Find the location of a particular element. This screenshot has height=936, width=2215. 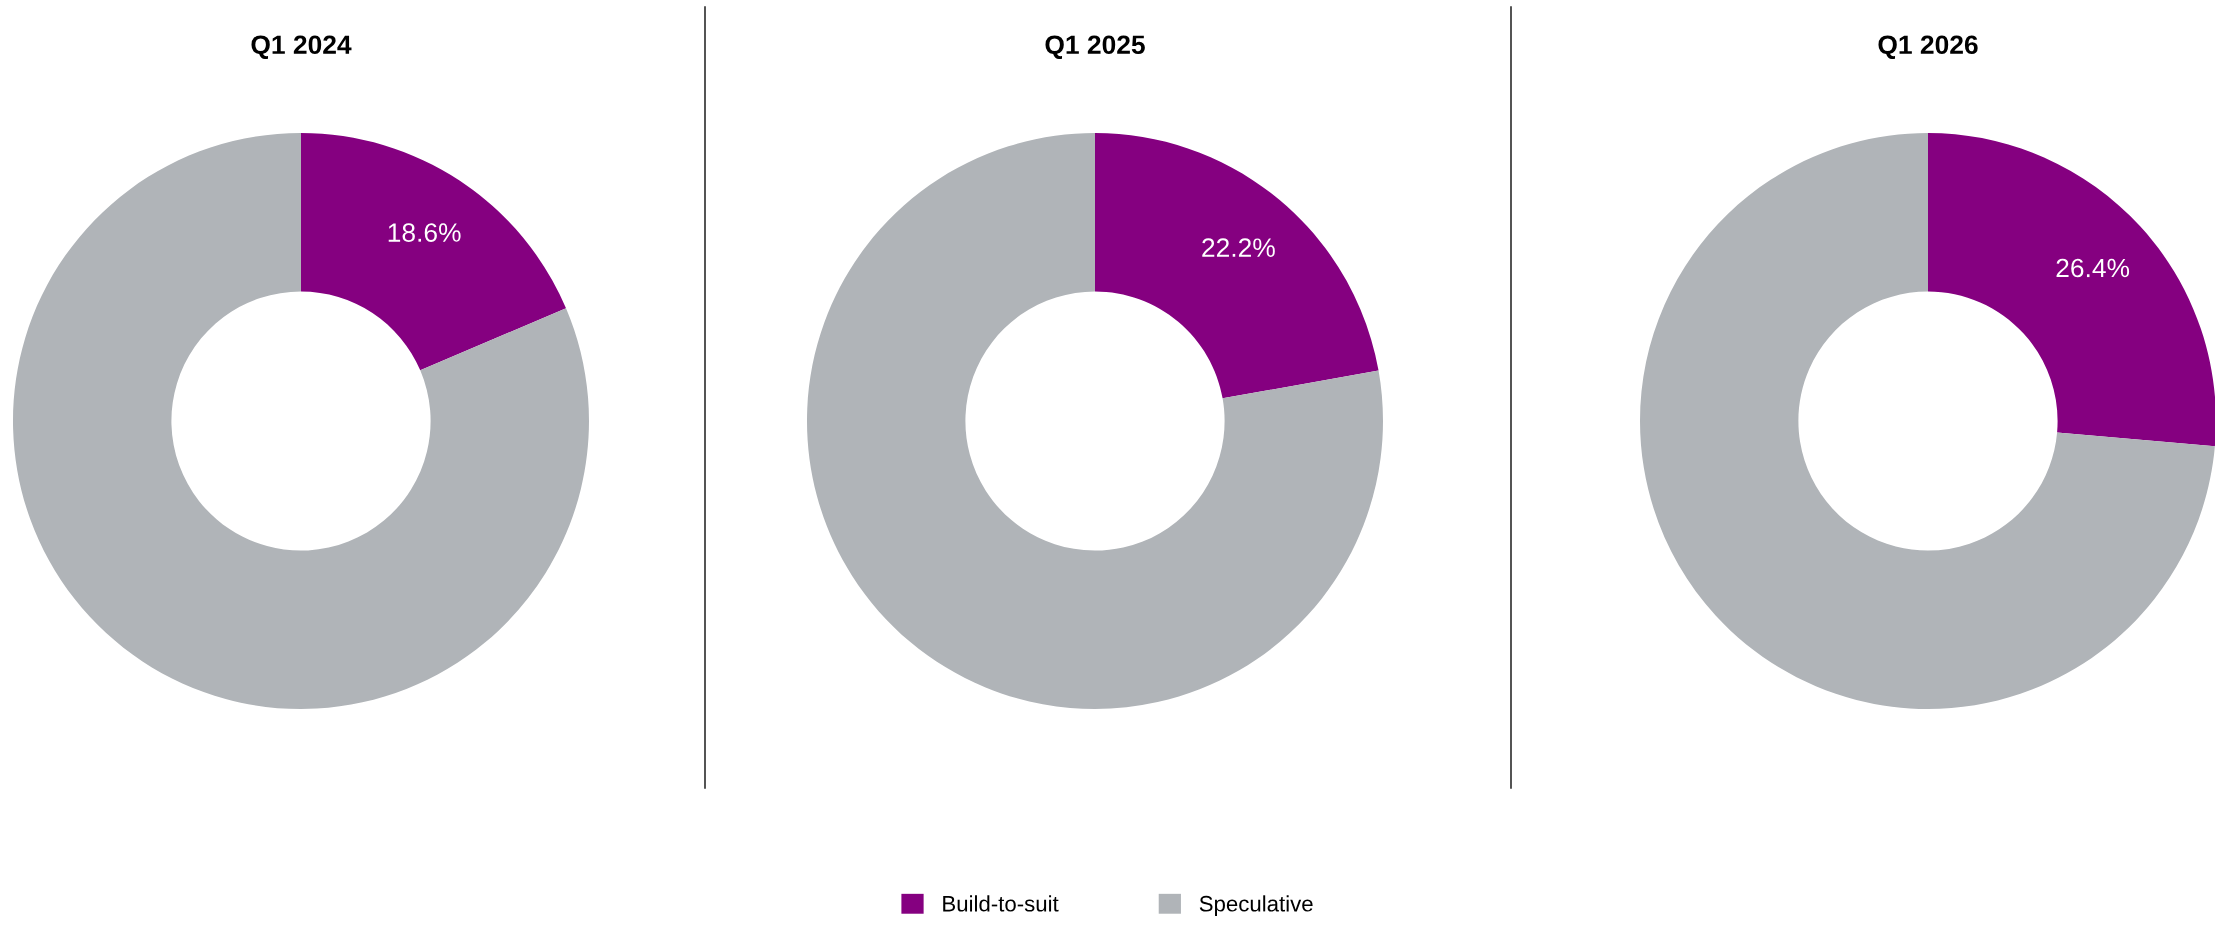

chart-title: Q1 2026 is located at coordinates (1928, 47).